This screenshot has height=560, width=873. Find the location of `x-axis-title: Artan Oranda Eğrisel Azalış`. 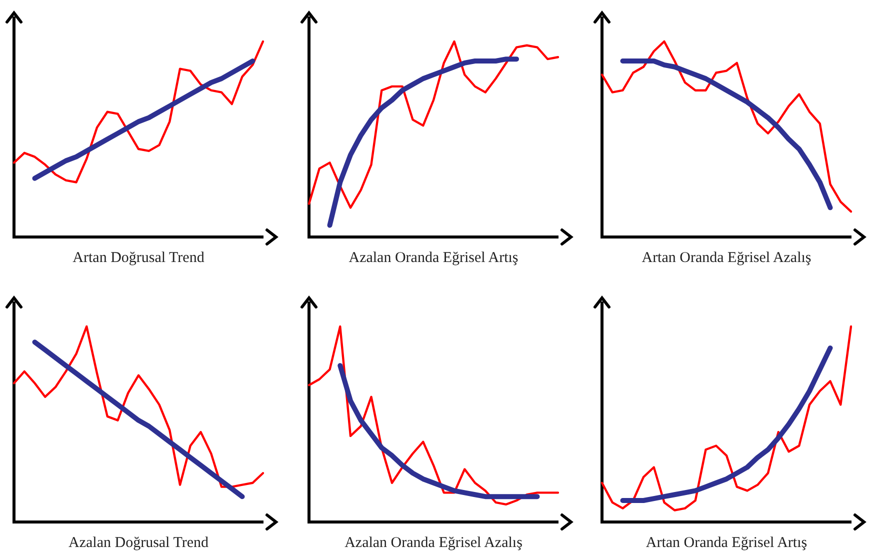

x-axis-title: Artan Oranda Eğrisel Azalış is located at coordinates (727, 258).